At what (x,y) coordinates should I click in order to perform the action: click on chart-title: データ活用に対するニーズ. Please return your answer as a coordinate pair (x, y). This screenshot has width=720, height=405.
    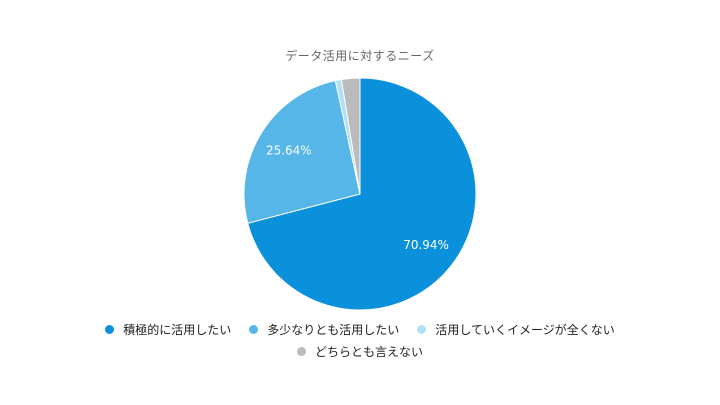
    Looking at the image, I should click on (360, 56).